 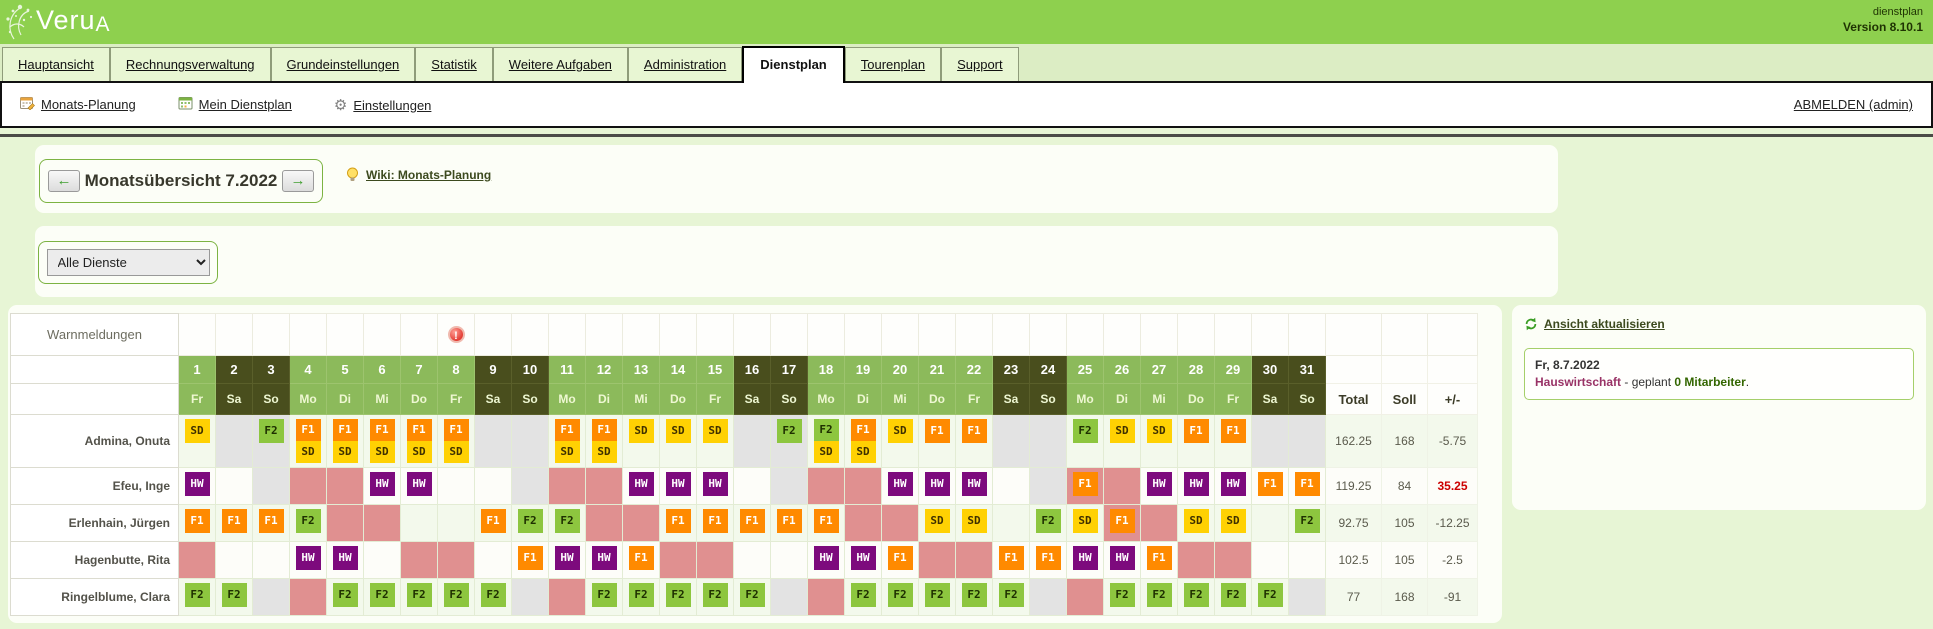 What do you see at coordinates (234, 597) in the screenshot?
I see `roster-cell-day-2: F2` at bounding box center [234, 597].